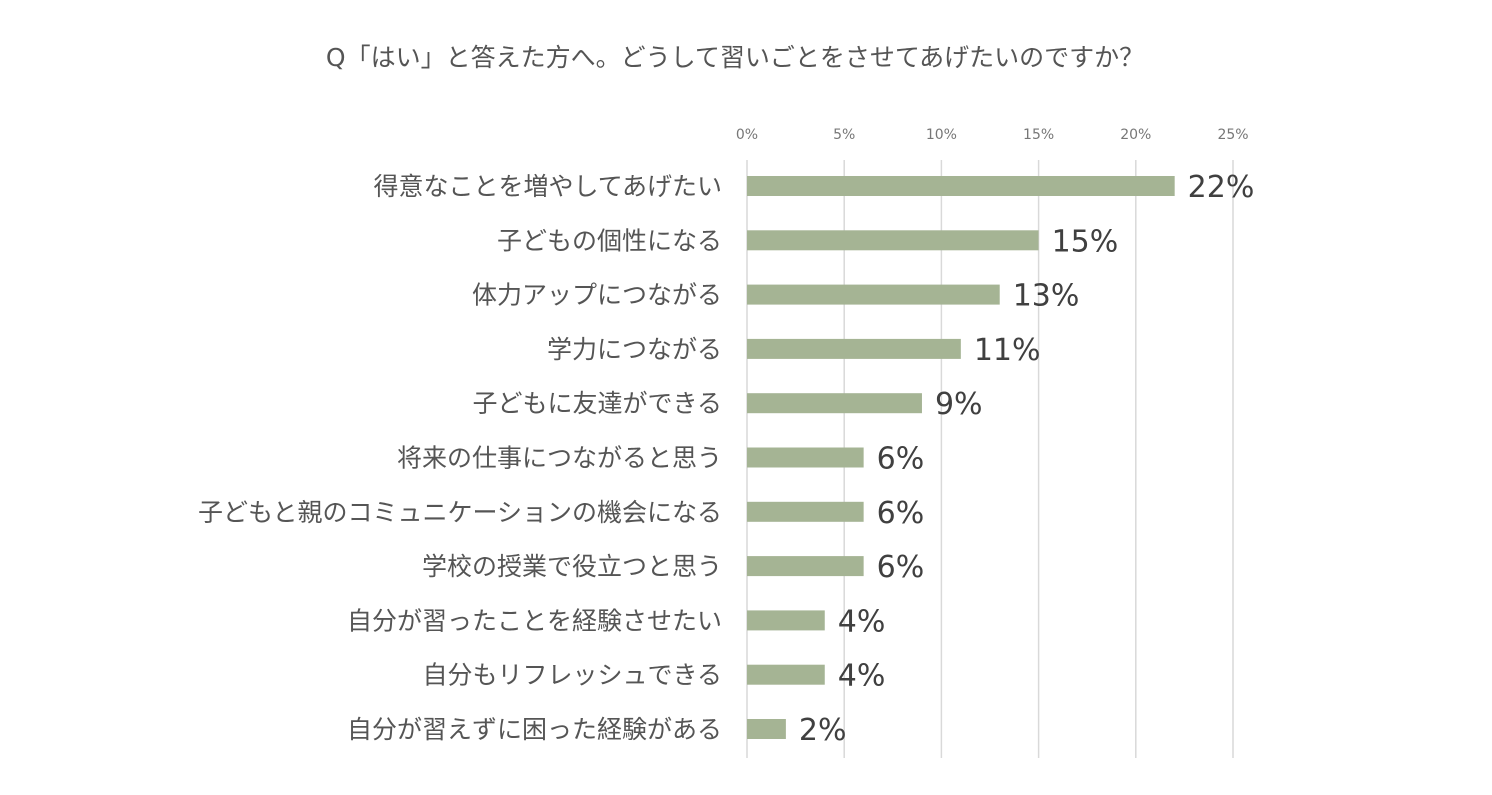 Image resolution: width=1492 pixels, height=795 pixels. Describe the element at coordinates (1085, 241) in the screenshot. I see `data-label: 15%` at that location.